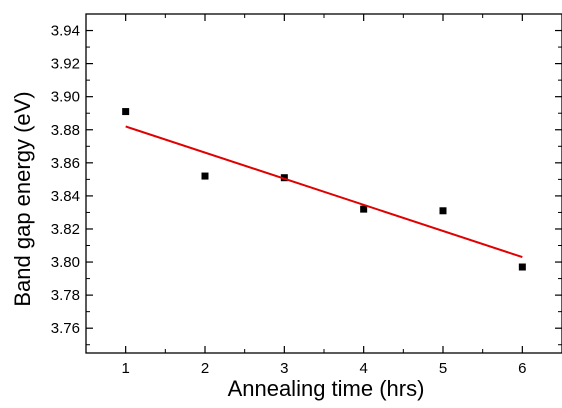  What do you see at coordinates (65, 295) in the screenshot?
I see `y-tick-label-3.78: 3.78` at bounding box center [65, 295].